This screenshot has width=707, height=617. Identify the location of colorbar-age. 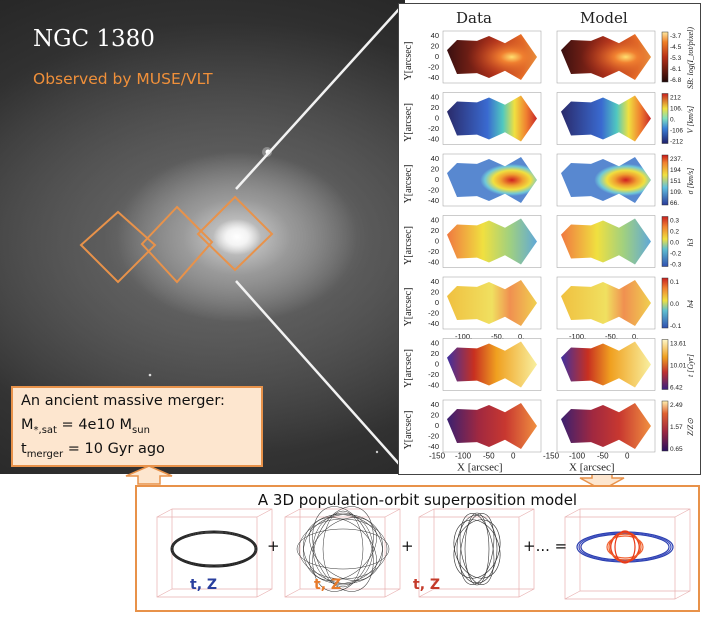
(665, 364).